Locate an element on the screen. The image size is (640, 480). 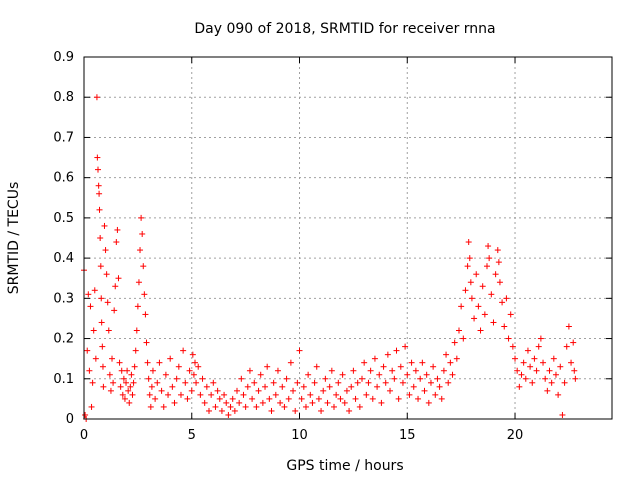
y-tick-label: 0 is located at coordinates (70, 419).